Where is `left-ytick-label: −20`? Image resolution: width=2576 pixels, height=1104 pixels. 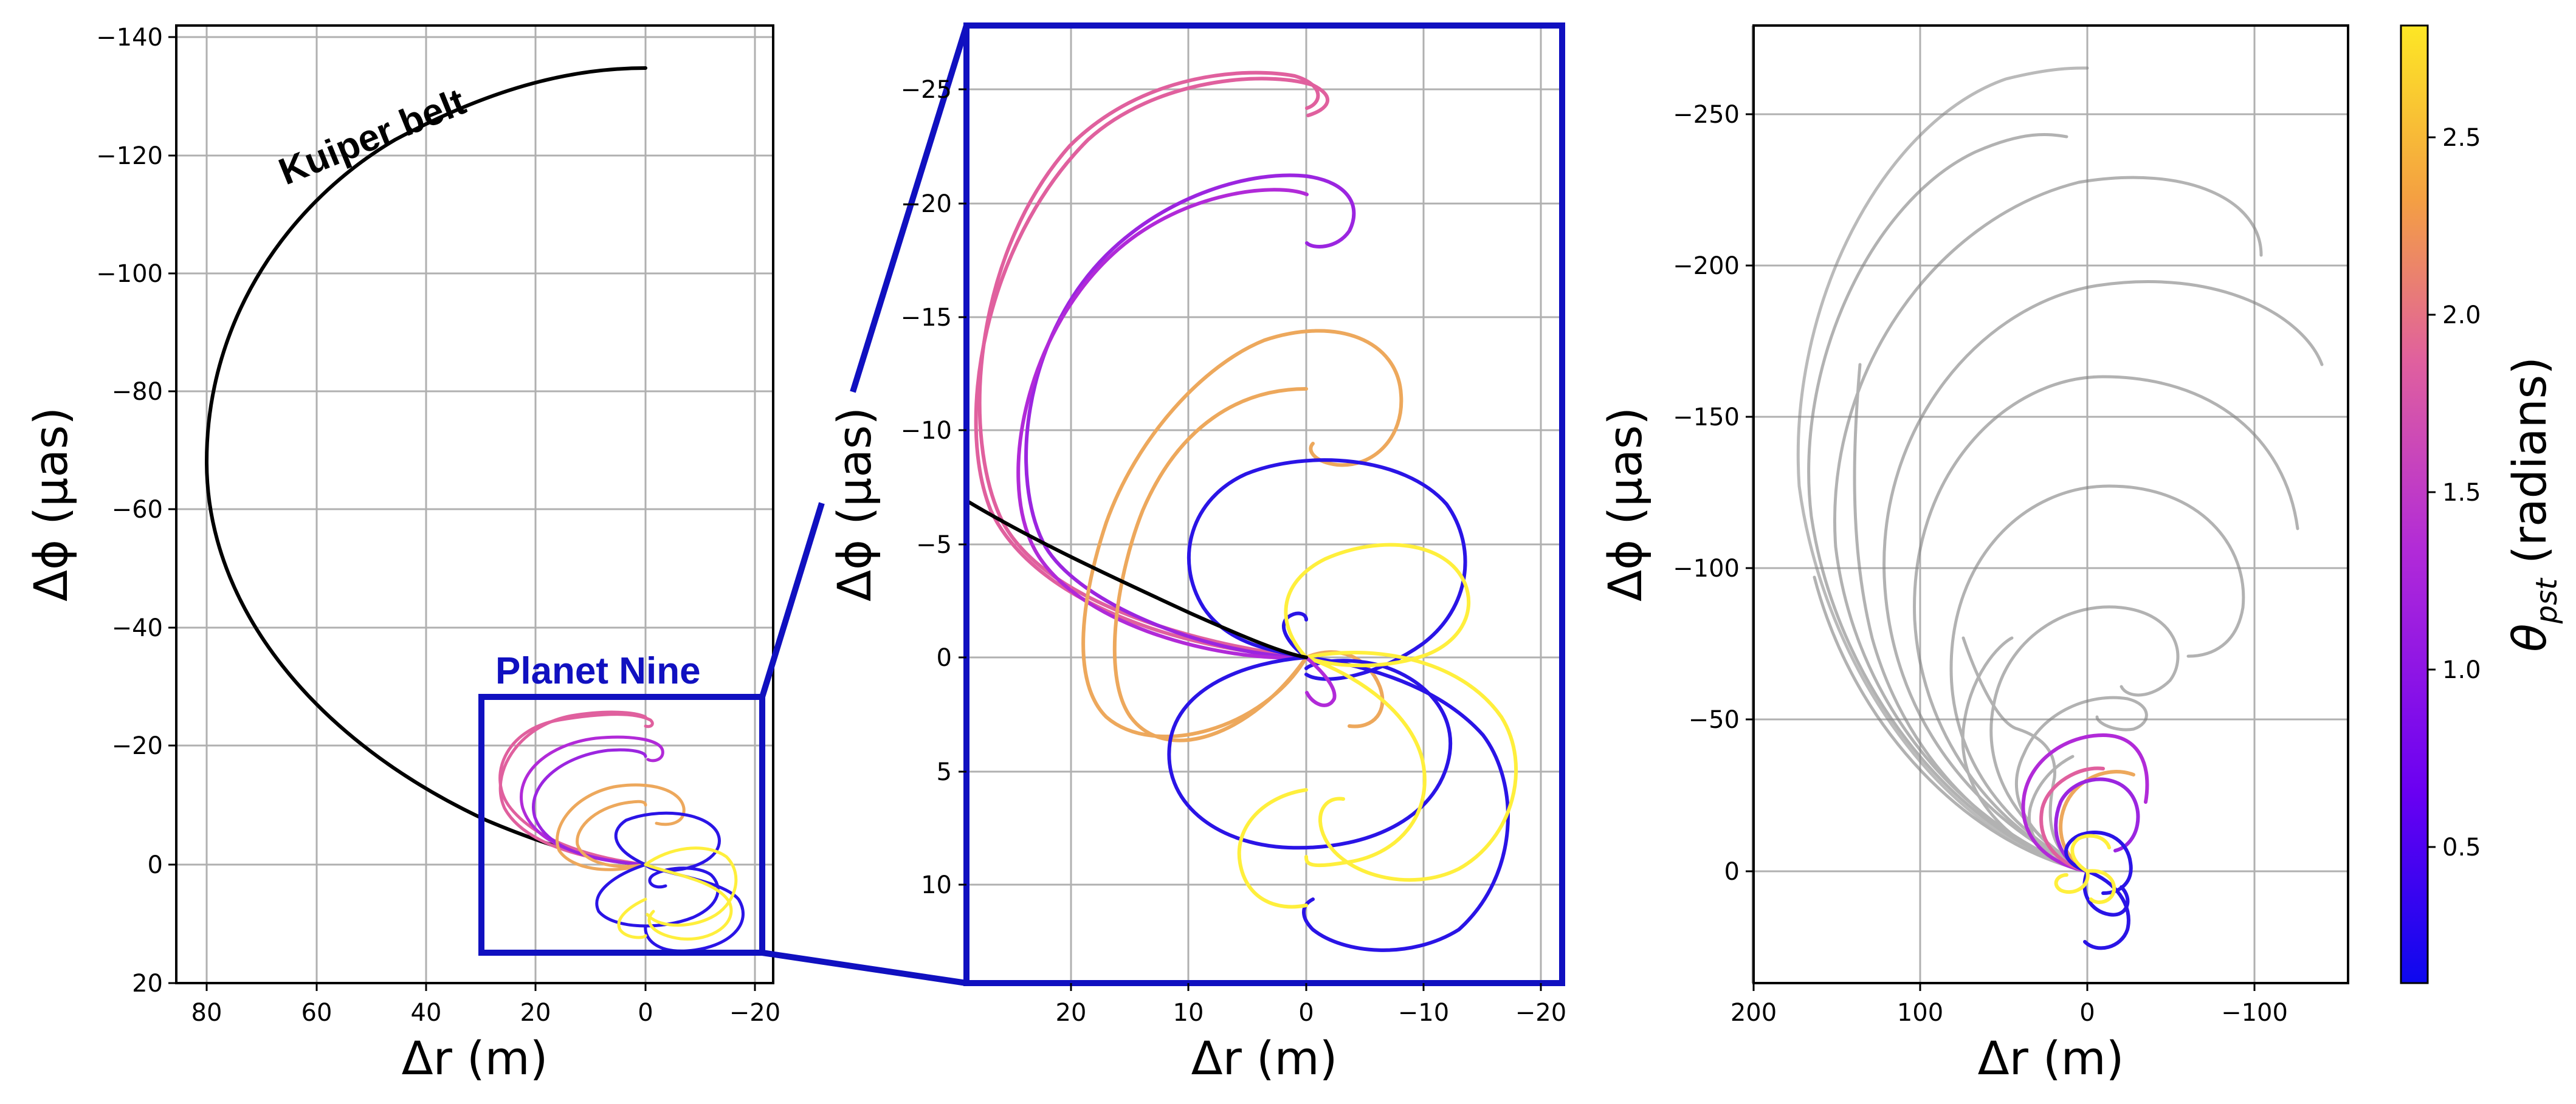 left-ytick-label: −20 is located at coordinates (137, 746).